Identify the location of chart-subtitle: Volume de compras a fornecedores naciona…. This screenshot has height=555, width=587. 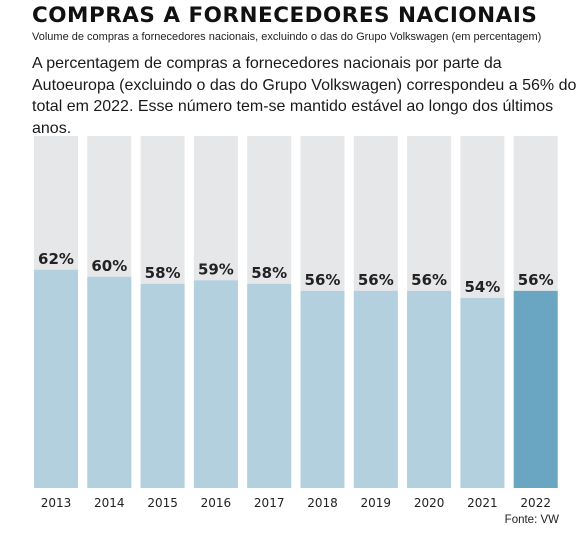
(287, 37).